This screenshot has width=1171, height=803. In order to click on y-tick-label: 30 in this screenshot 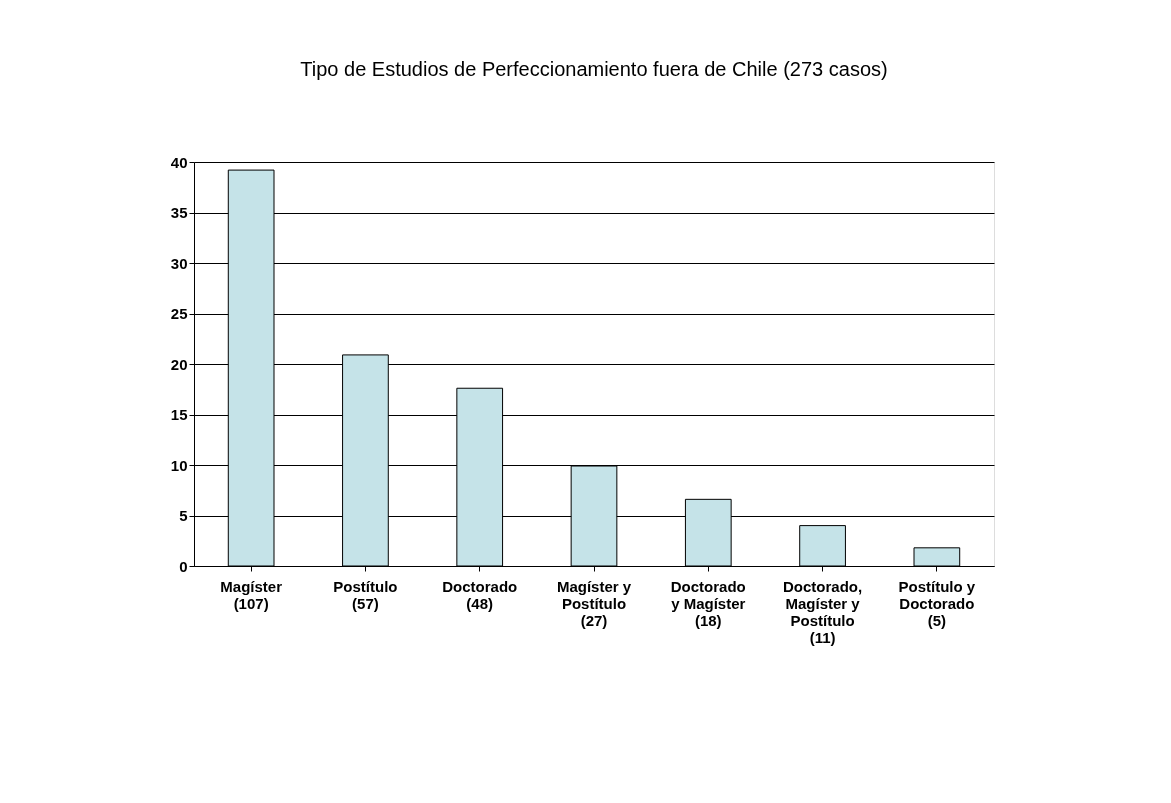, I will do `click(179, 263)`.